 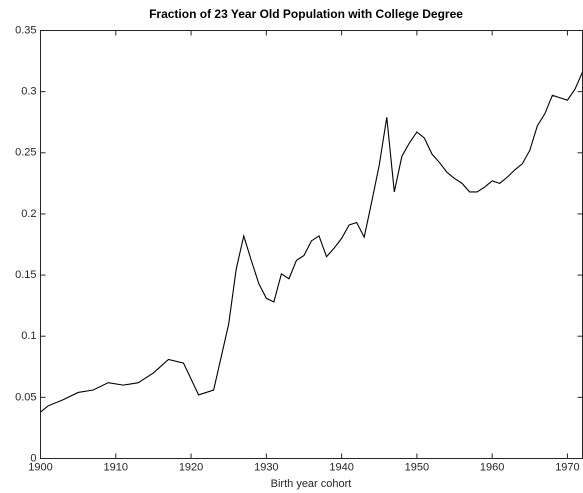 I want to click on y-tick-label: 0.05, so click(x=25, y=397).